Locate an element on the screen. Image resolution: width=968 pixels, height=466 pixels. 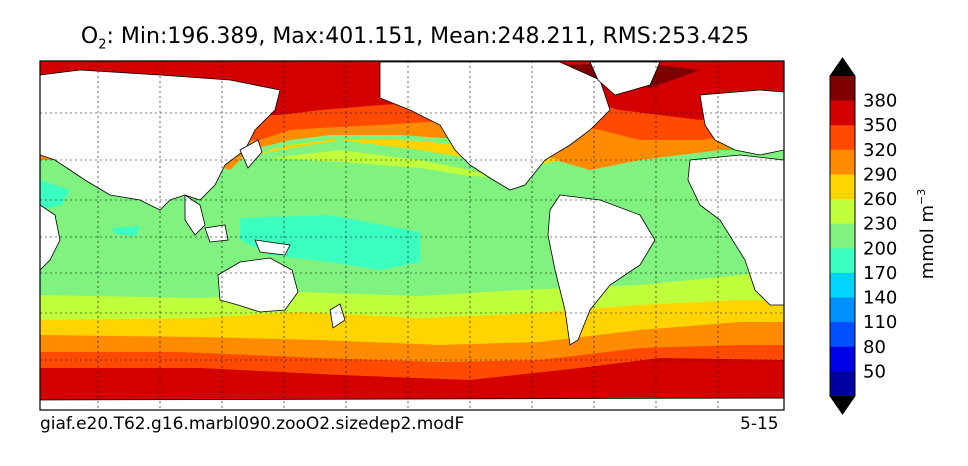
colorbar-tick-label: 320 is located at coordinates (880, 150).